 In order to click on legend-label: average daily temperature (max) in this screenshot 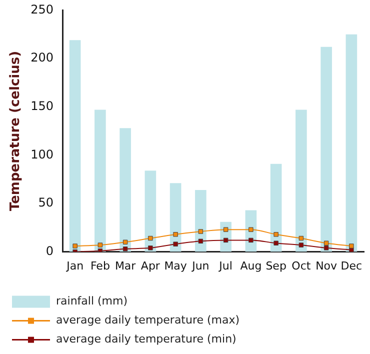, I will do `click(148, 320)`.